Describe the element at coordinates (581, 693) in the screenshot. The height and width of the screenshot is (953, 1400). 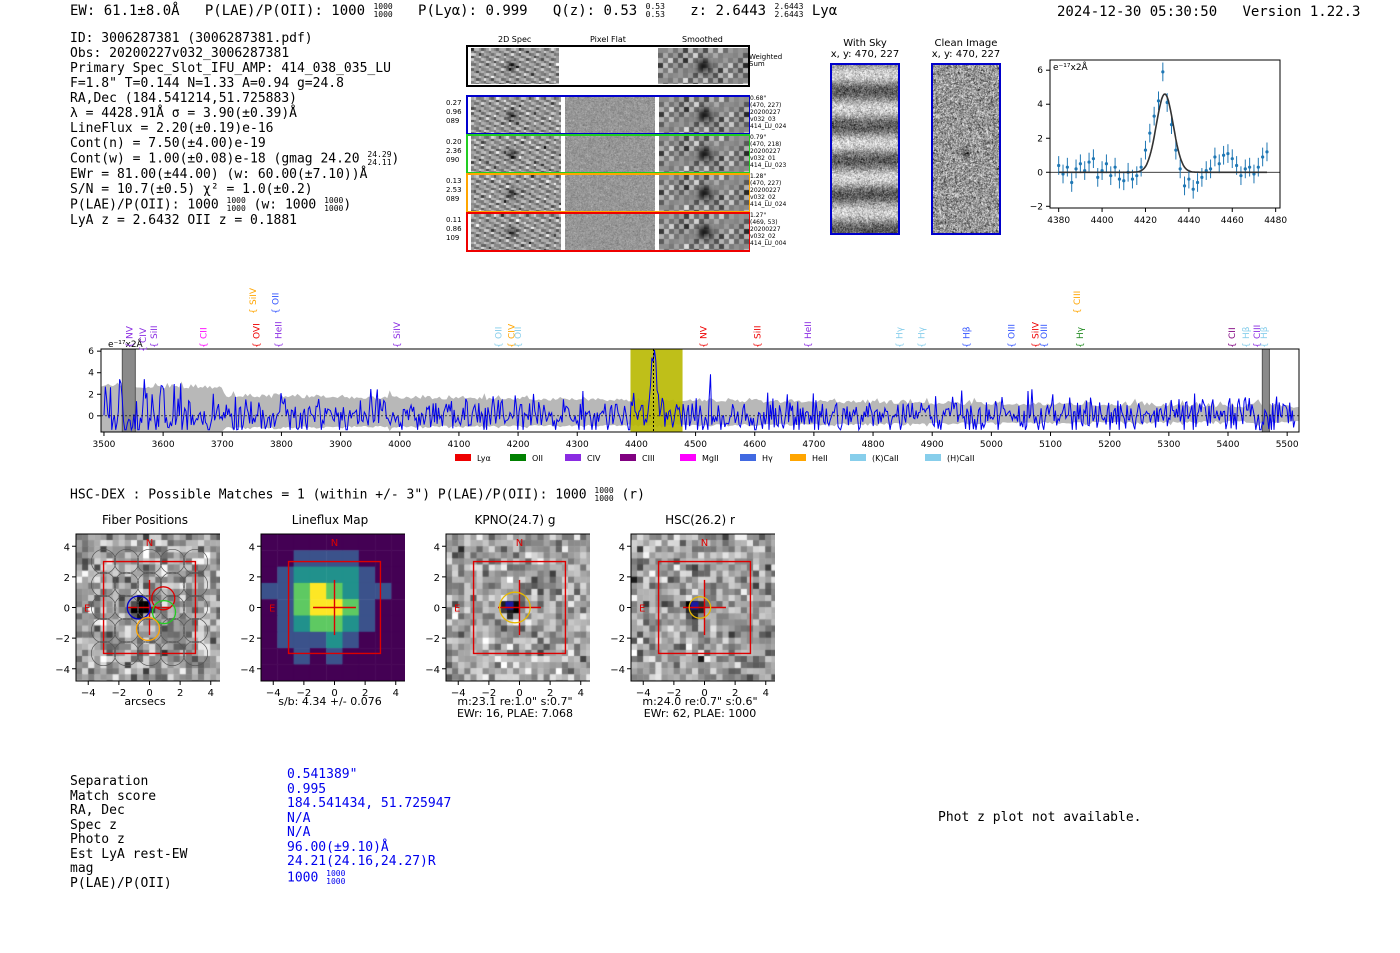
I see `panel-x-tick-label: 4` at that location.